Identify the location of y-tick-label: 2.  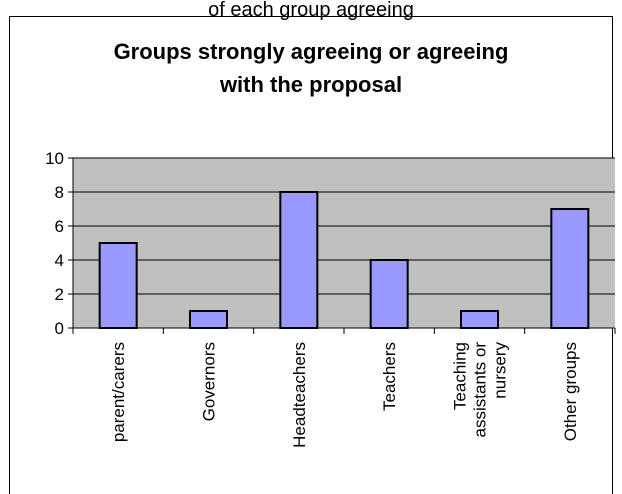
(59, 294).